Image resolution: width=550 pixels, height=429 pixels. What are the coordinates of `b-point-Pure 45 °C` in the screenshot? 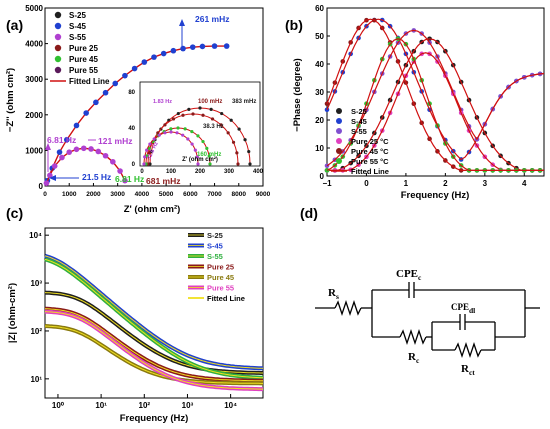 It's located at (327, 104).